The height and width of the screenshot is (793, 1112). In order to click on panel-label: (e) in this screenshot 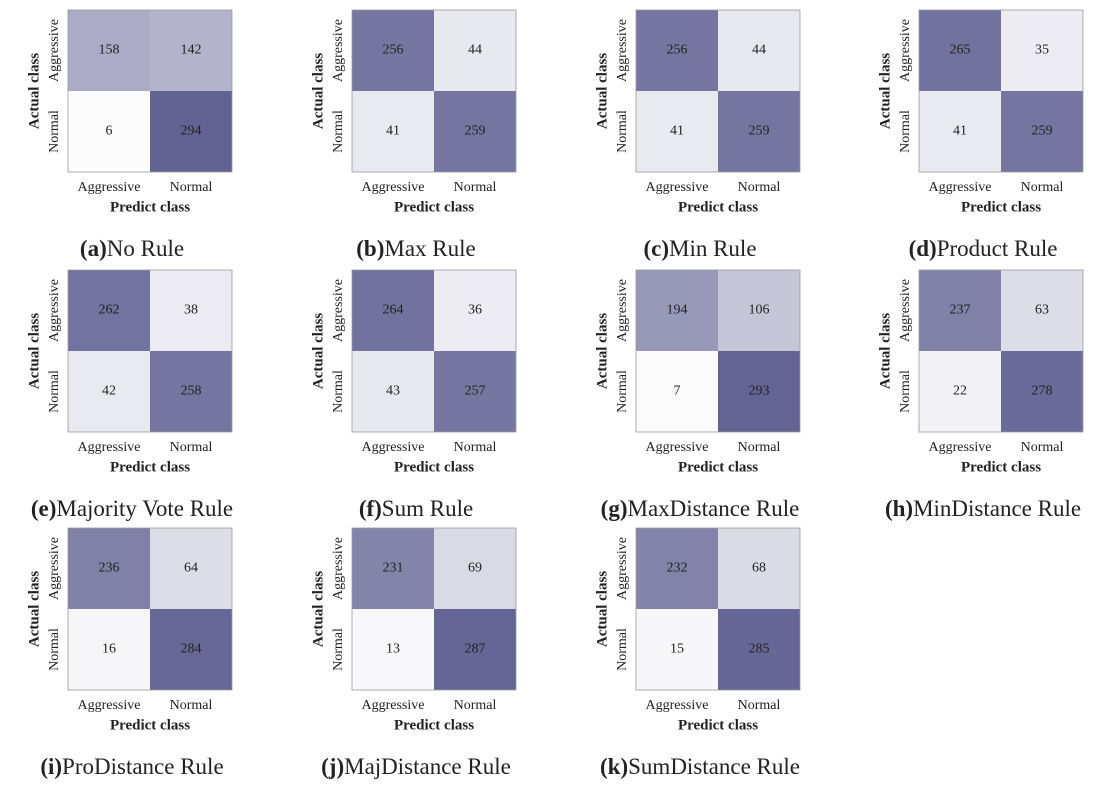, I will do `click(44, 508)`.